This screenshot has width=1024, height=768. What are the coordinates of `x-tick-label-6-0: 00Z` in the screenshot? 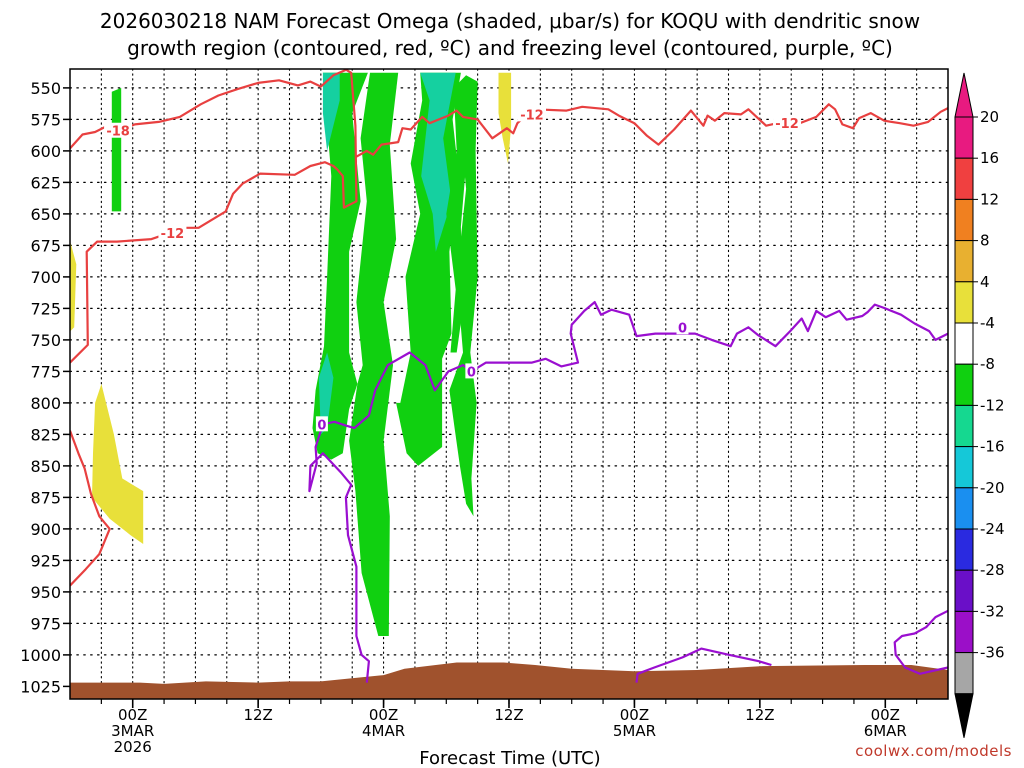 It's located at (132, 715).